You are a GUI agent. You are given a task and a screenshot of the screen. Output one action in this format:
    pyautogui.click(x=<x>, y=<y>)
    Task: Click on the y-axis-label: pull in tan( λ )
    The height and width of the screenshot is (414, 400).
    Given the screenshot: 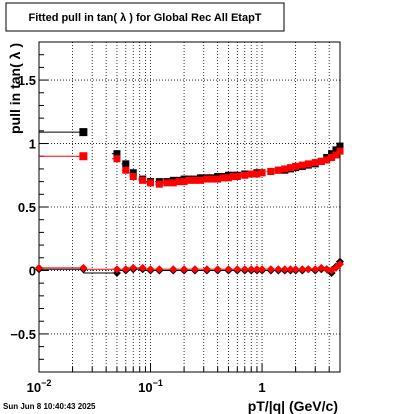 What is the action you would take?
    pyautogui.click(x=15, y=88)
    